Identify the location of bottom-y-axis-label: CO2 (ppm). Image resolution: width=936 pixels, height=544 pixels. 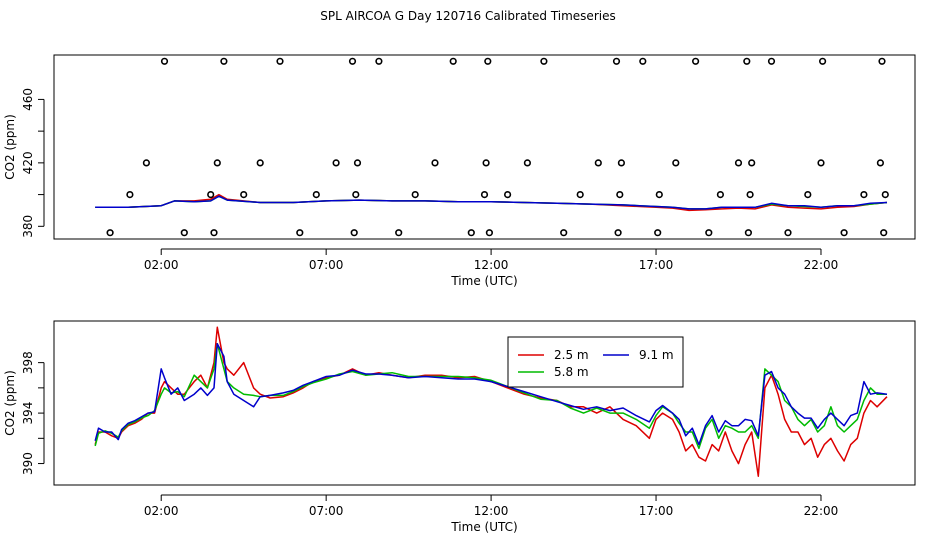
(10, 403).